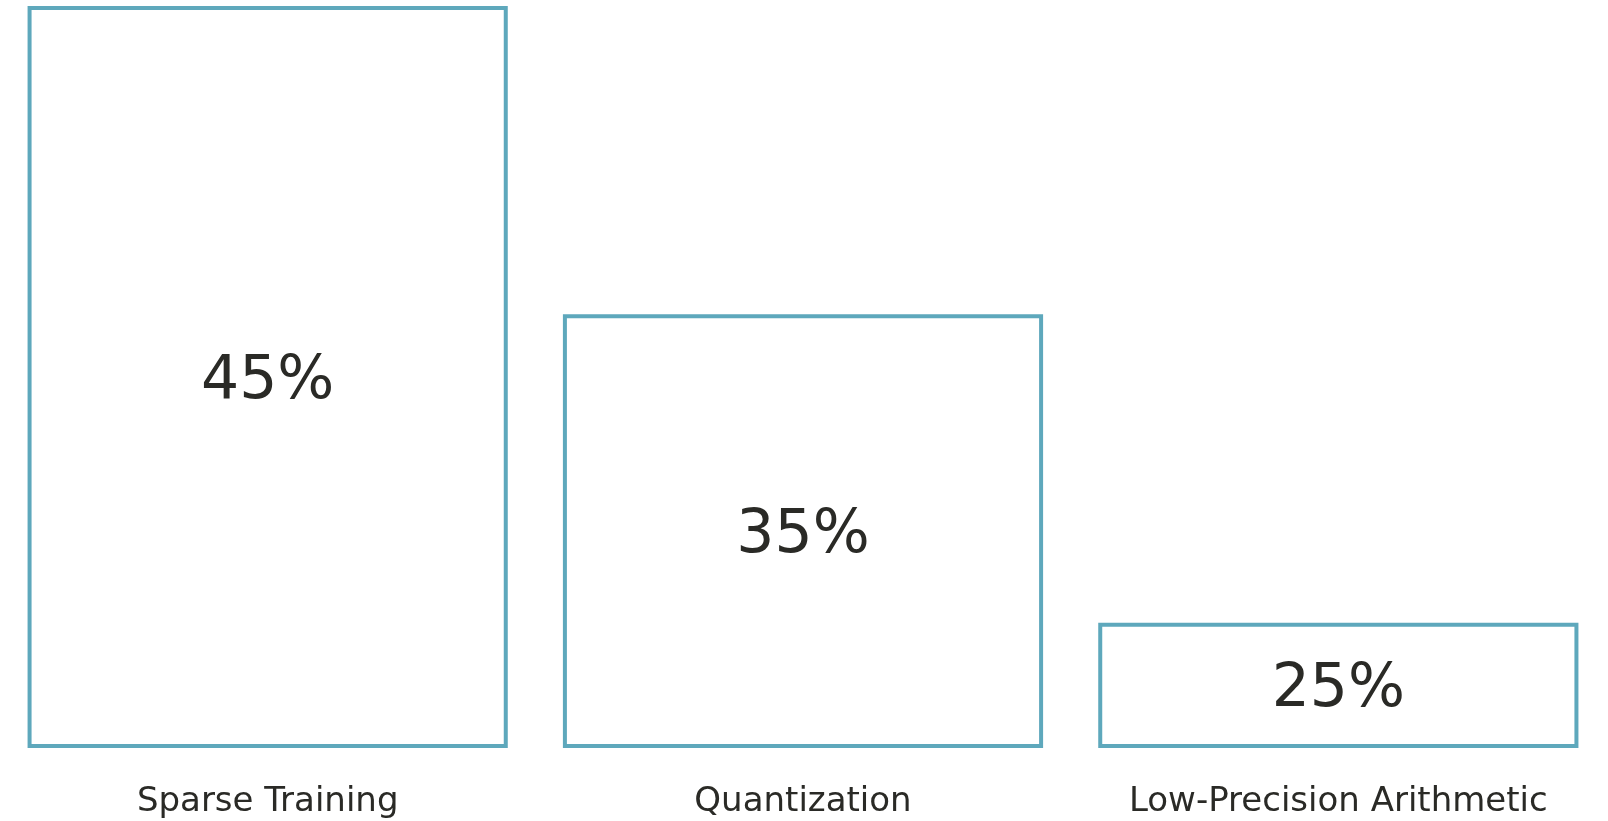  I want to click on data-label: 25%, so click(1338, 685).